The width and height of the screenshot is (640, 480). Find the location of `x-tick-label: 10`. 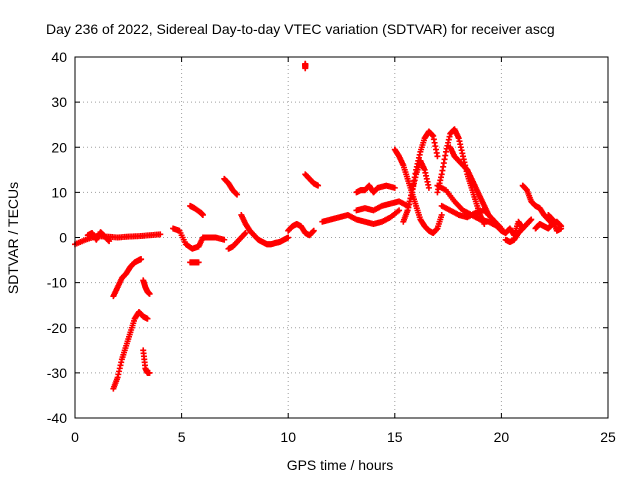

x-tick-label: 10 is located at coordinates (288, 437).